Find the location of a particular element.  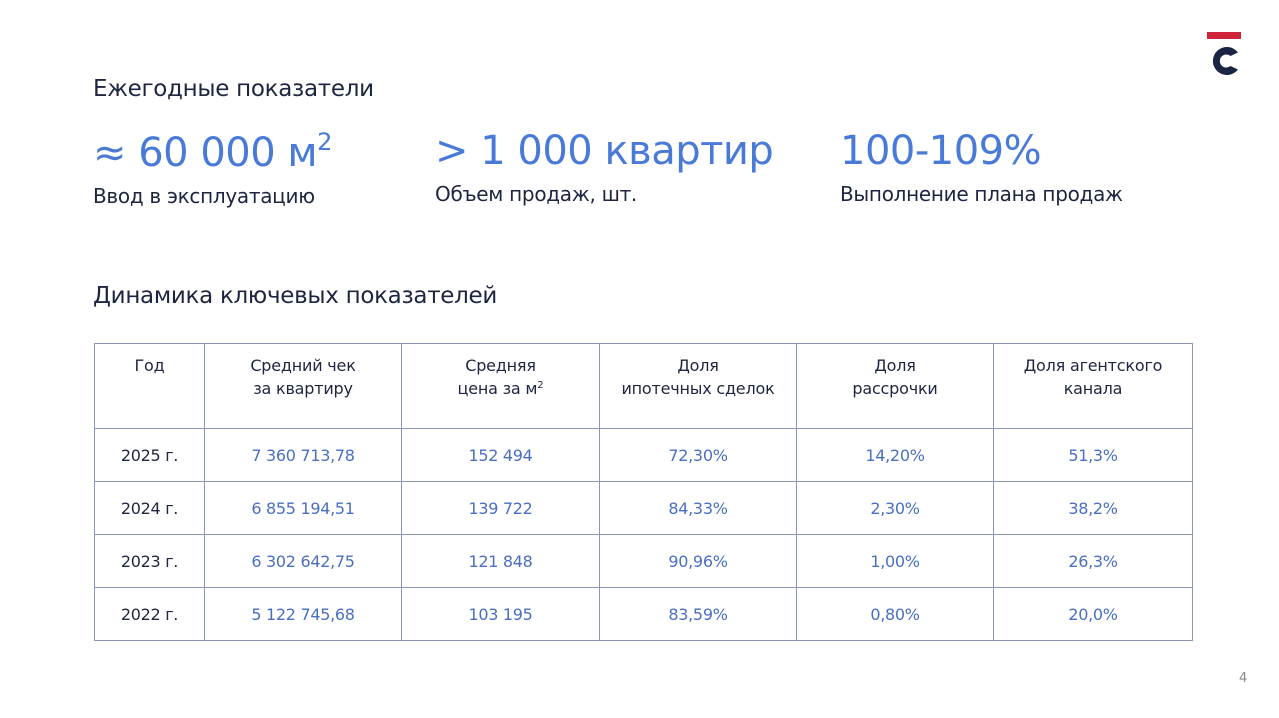

cell-agent-share: 20,0% is located at coordinates (1093, 614).